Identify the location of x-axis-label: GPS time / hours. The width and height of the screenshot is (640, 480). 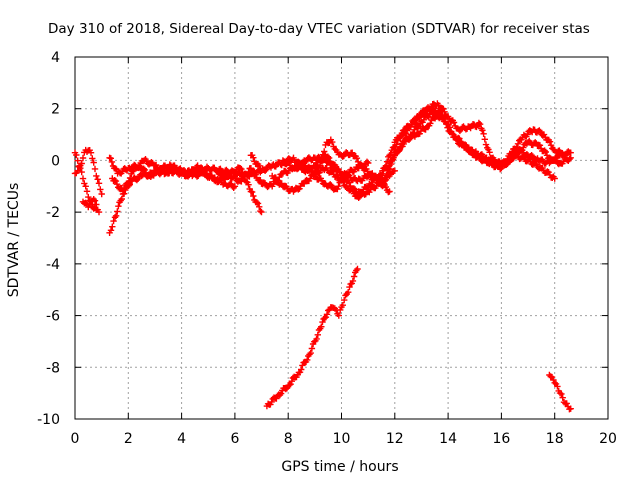
(339, 467).